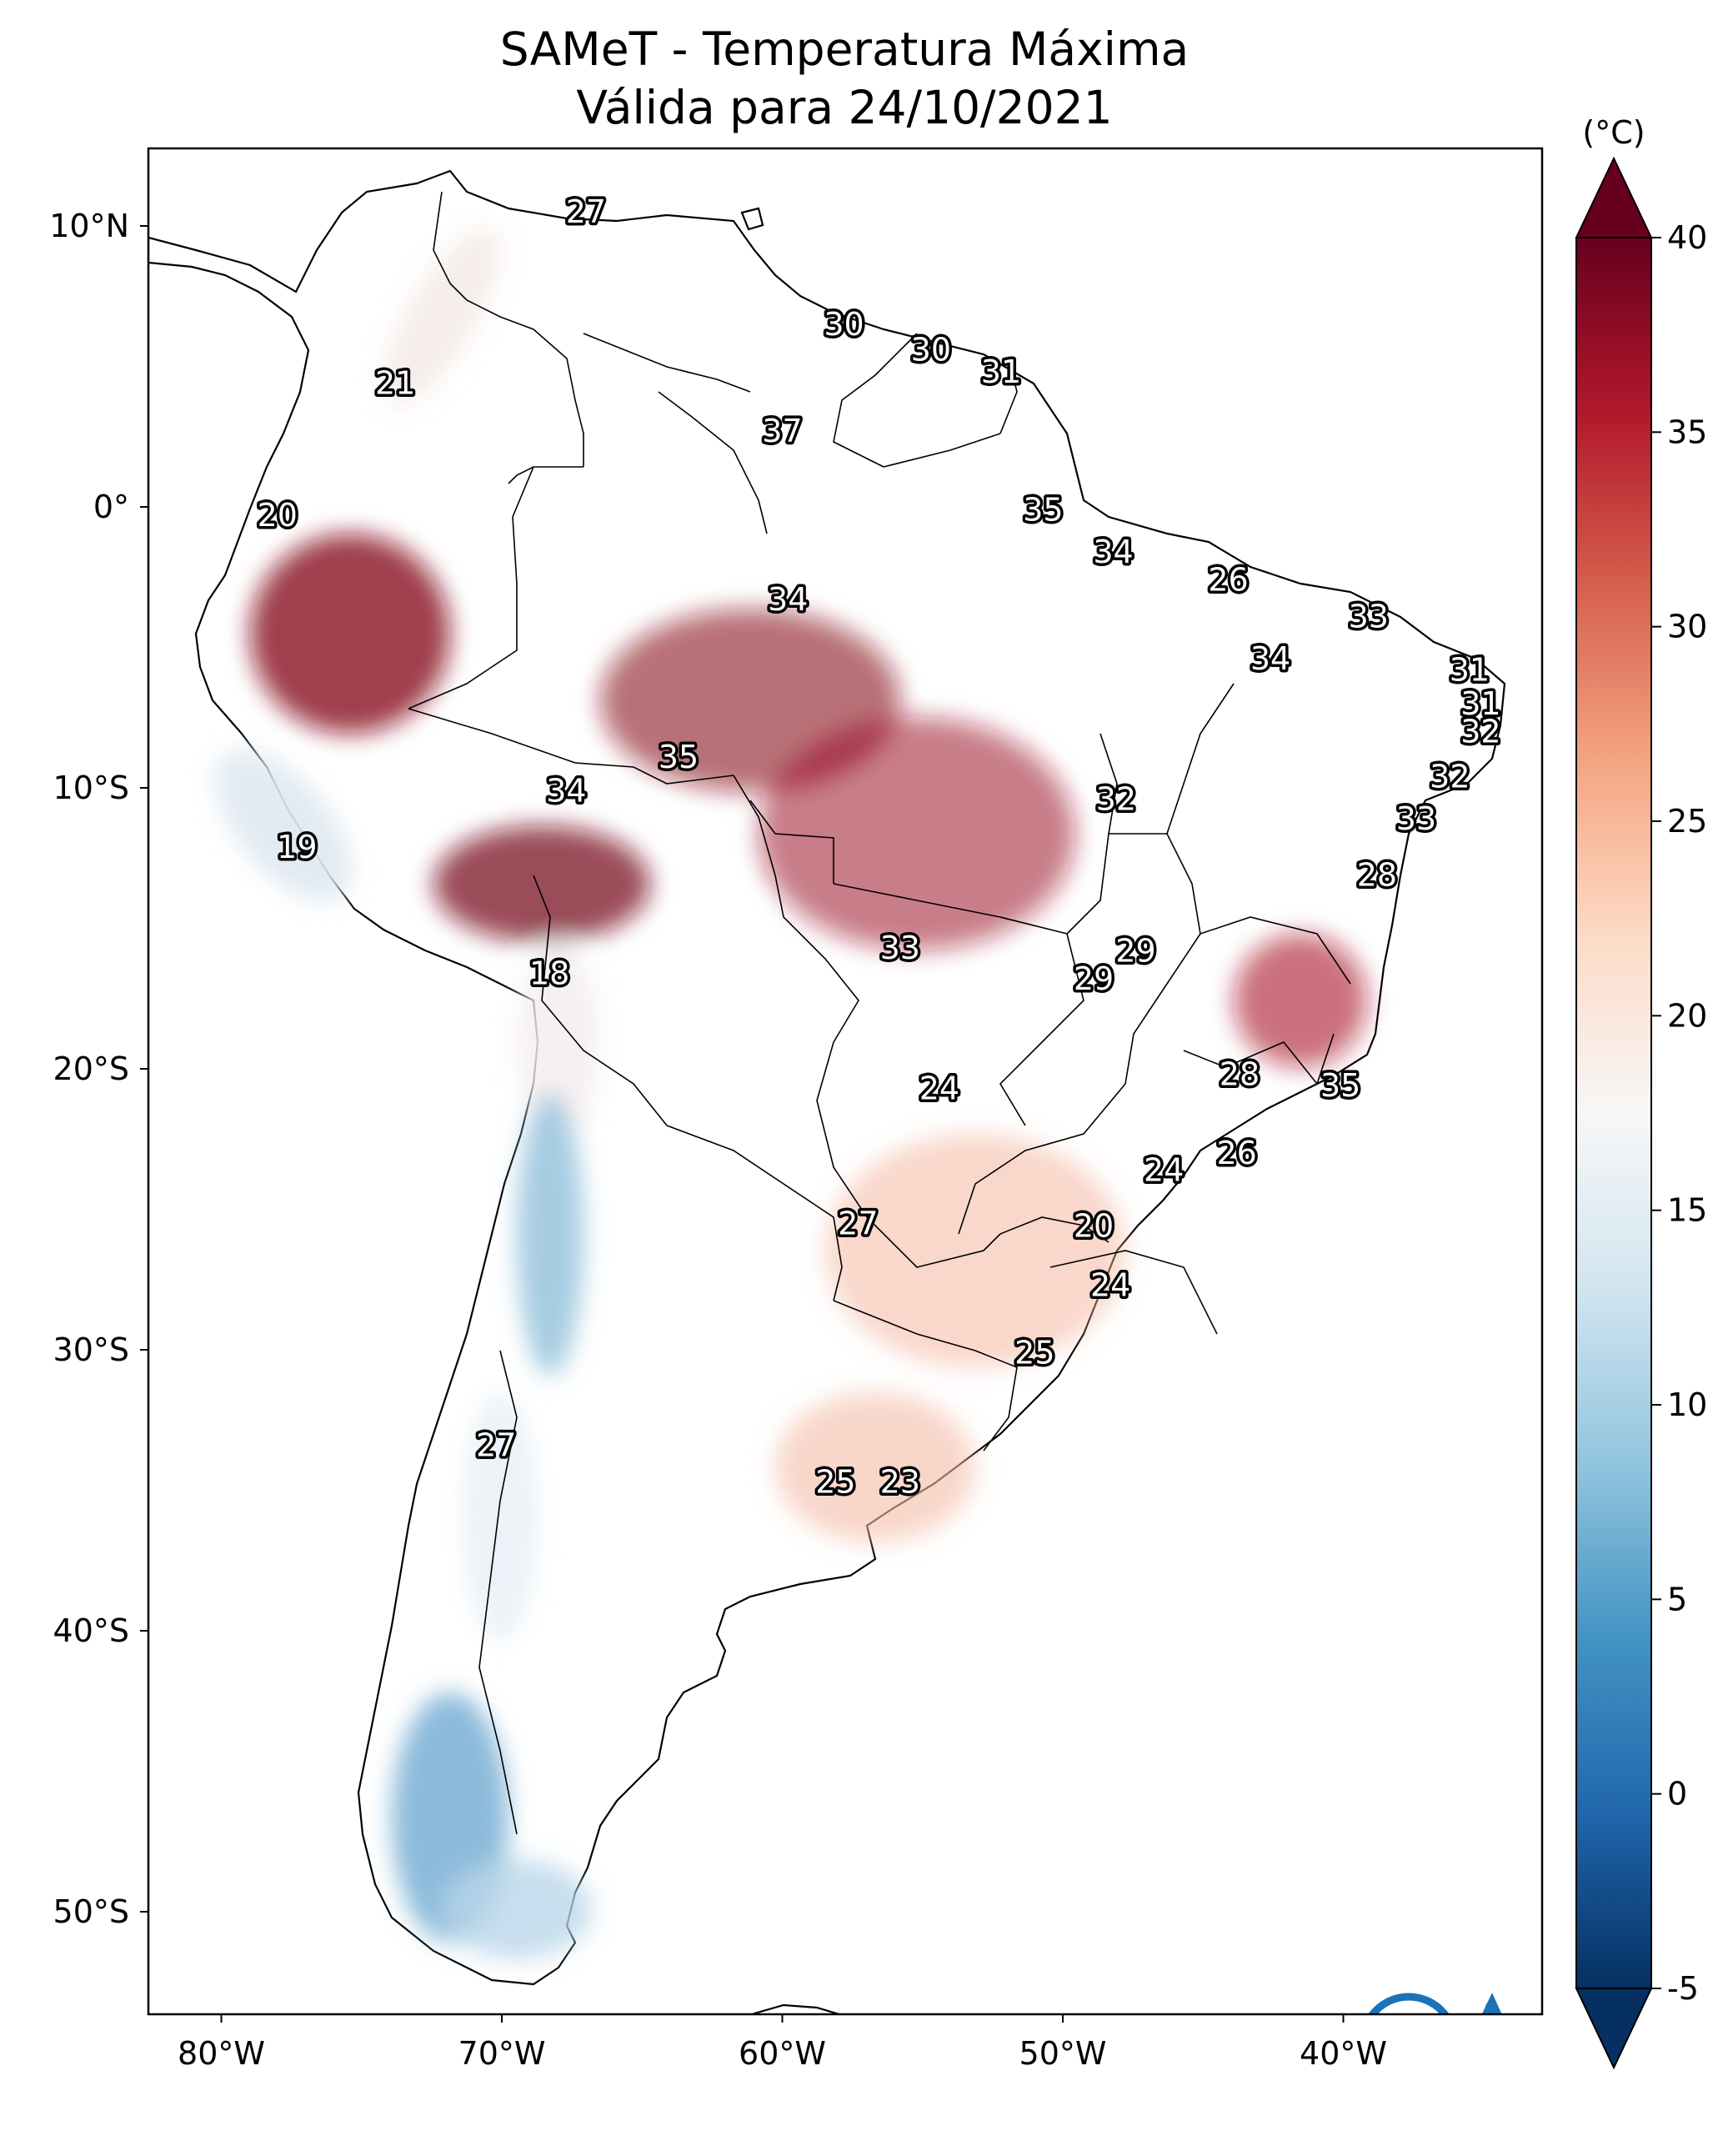 The height and width of the screenshot is (2156, 1723). I want to click on colorbar-bottom-extension, so click(1614, 2029).